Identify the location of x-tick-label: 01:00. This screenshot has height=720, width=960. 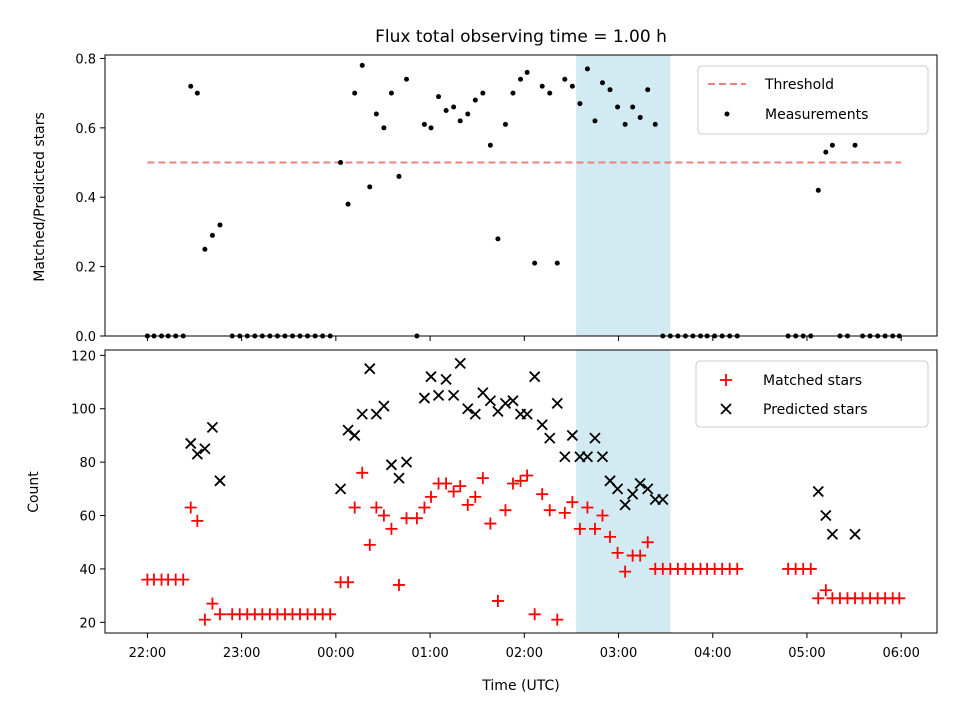
(429, 653).